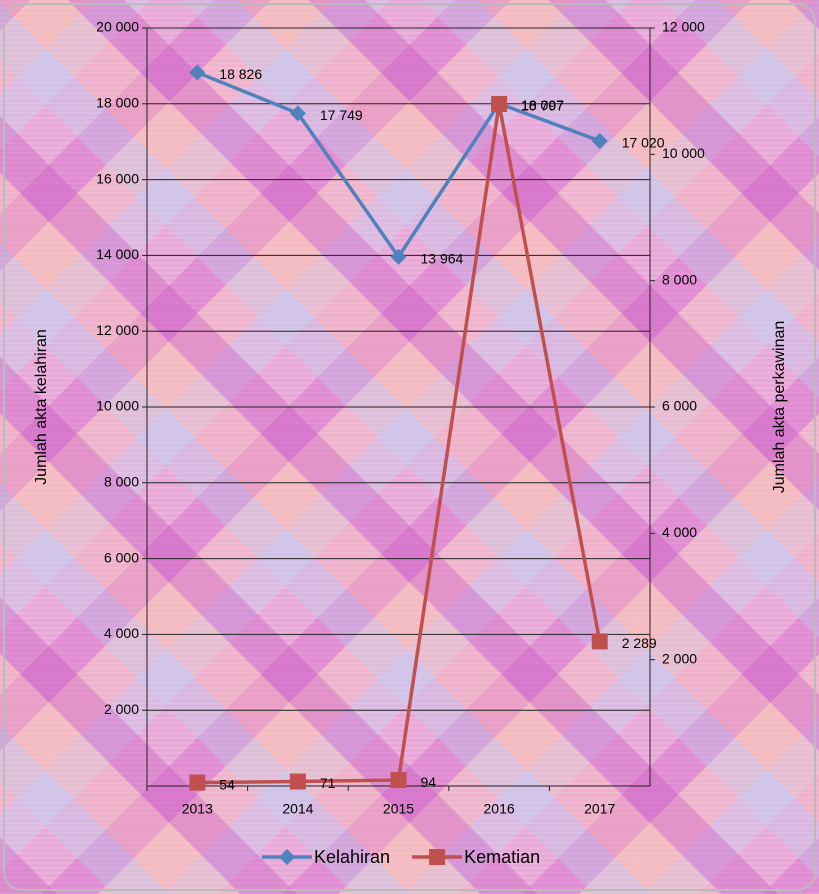 This screenshot has height=894, width=819. Describe the element at coordinates (679, 406) in the screenshot. I see `y2-tick-label: 6 000` at that location.